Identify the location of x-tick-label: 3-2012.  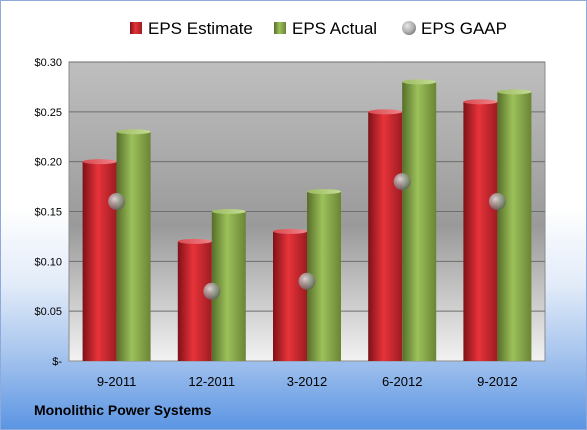
(307, 381).